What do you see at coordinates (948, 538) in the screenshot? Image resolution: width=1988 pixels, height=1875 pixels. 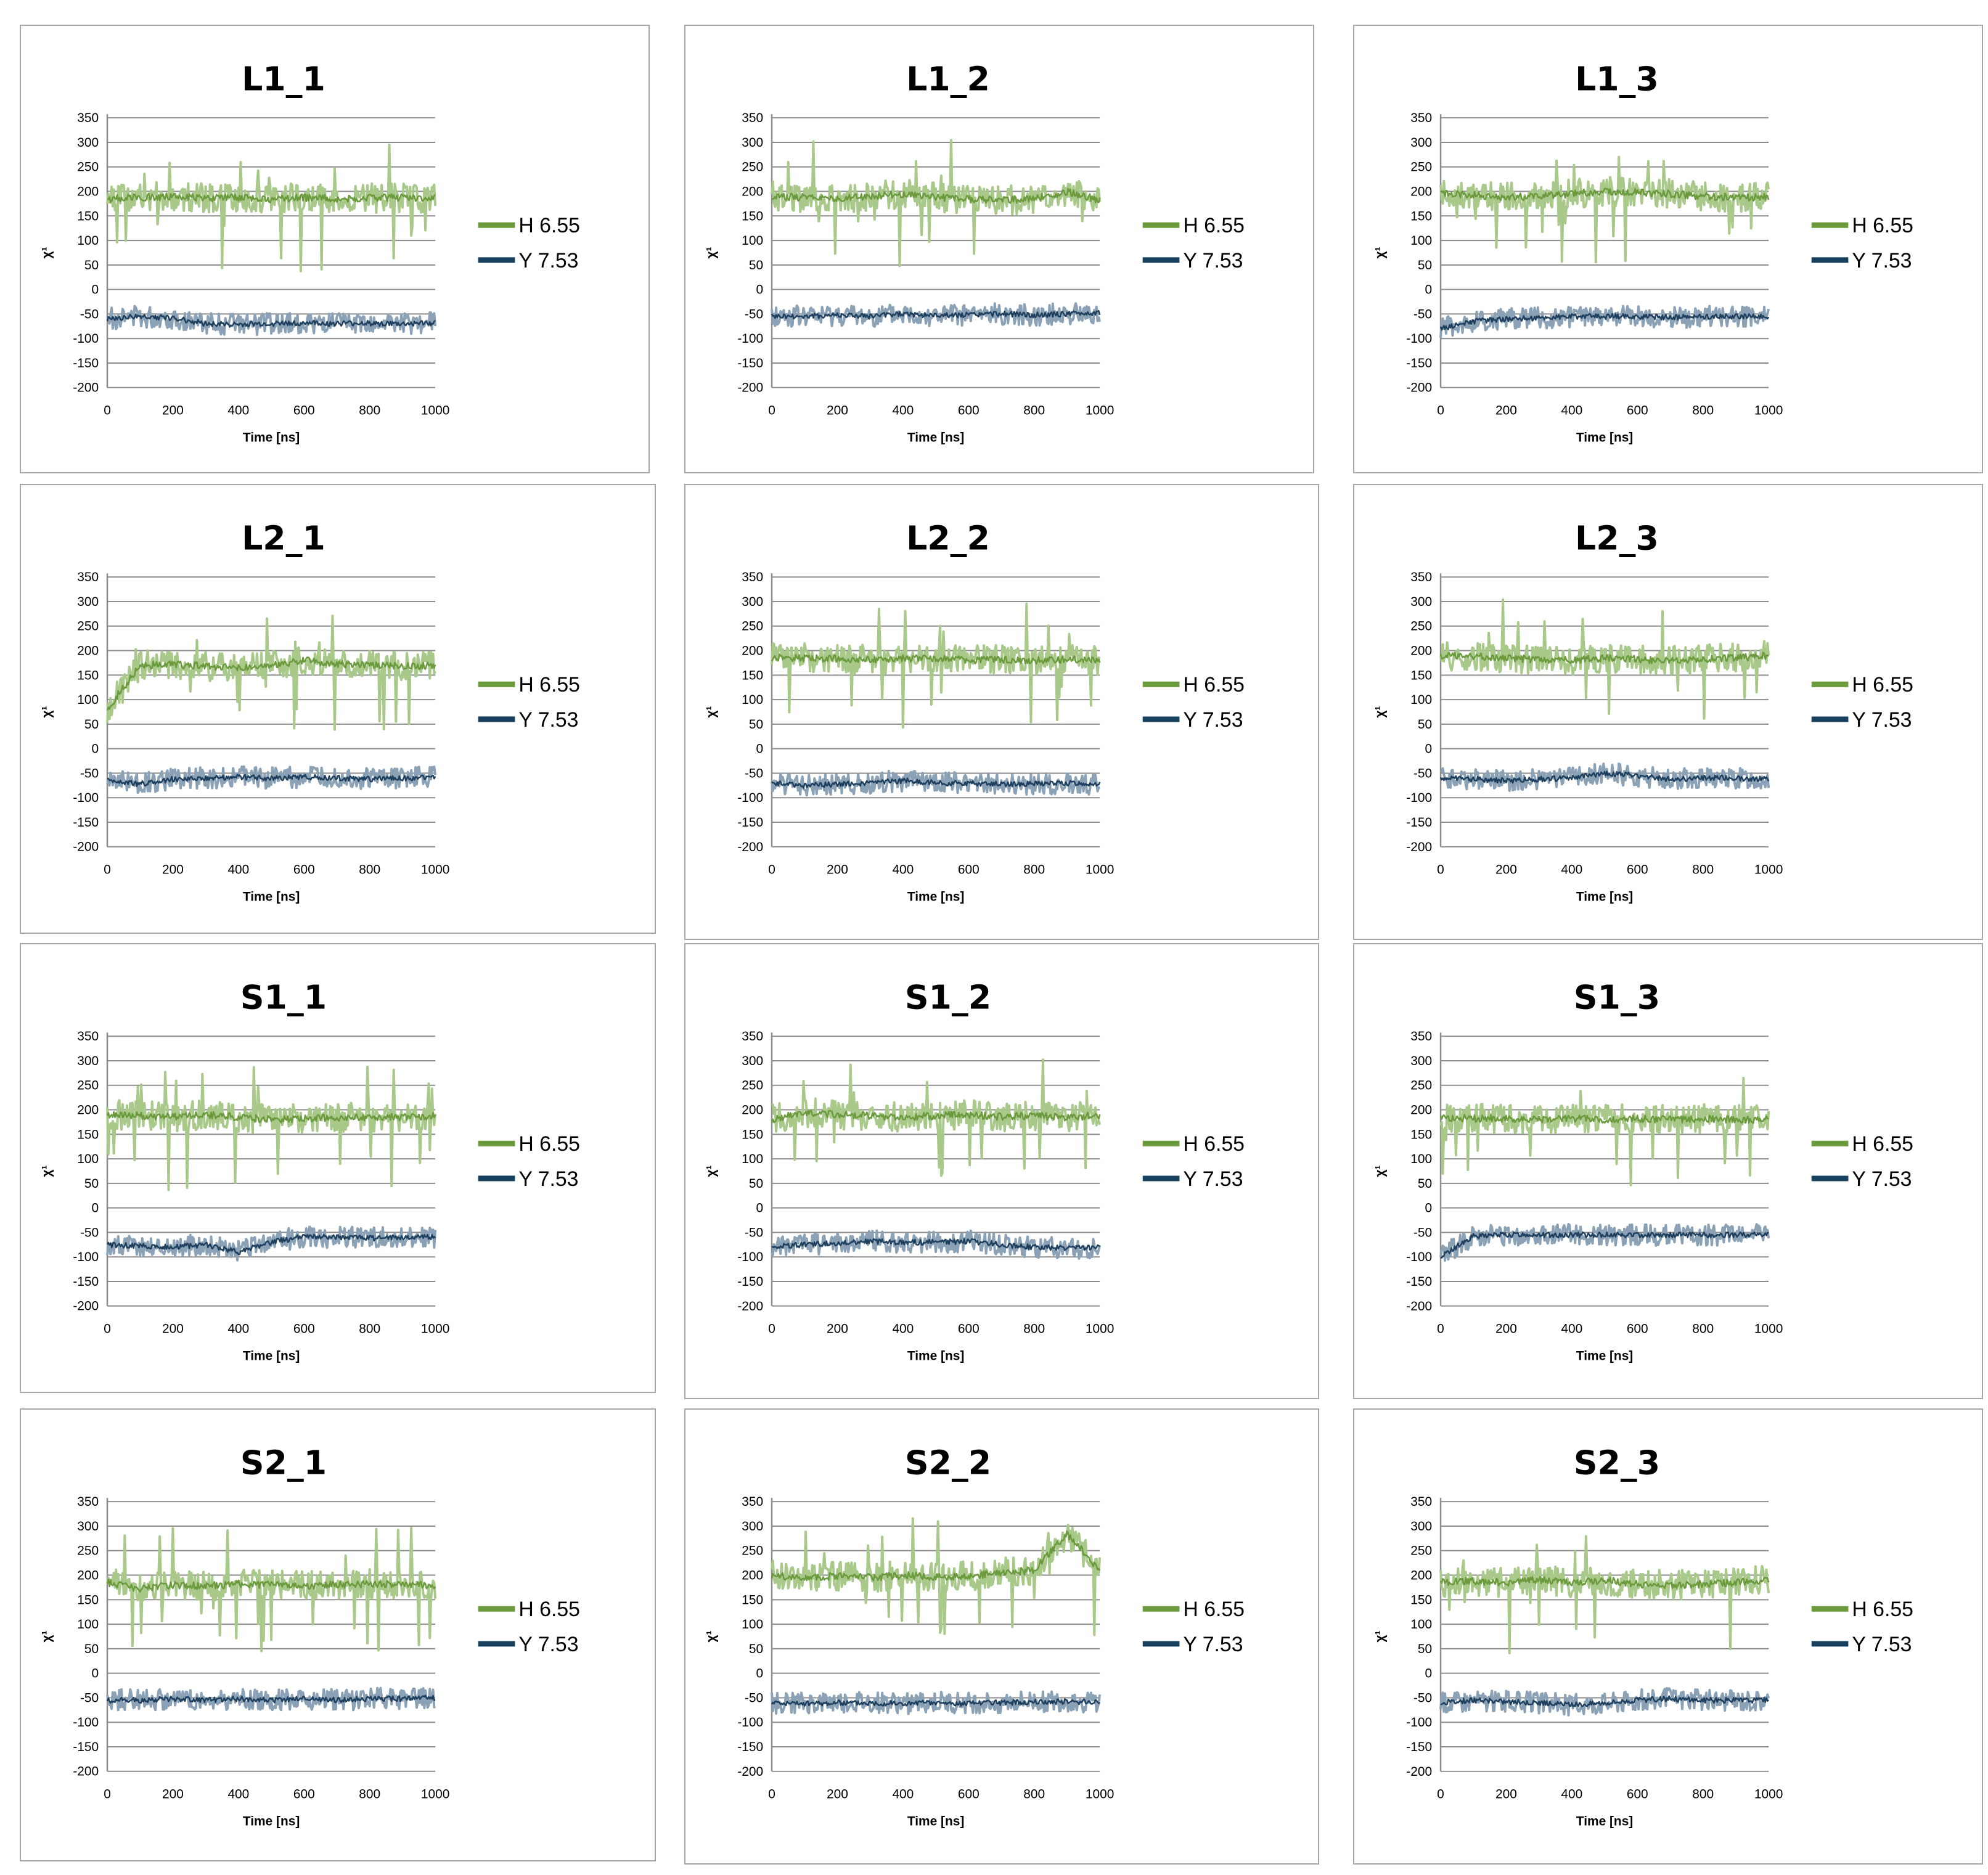 I see `chart-title: L2_2` at bounding box center [948, 538].